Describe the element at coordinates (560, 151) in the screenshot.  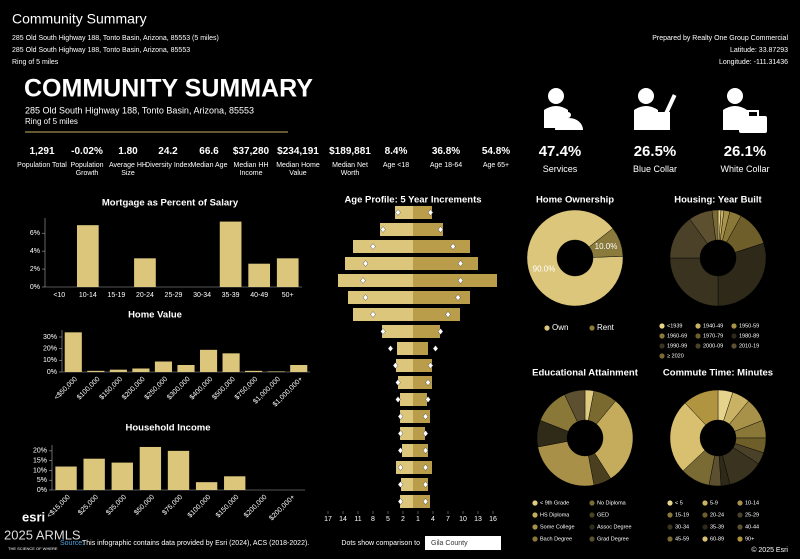
I see `occupation-value: 47.4%` at that location.